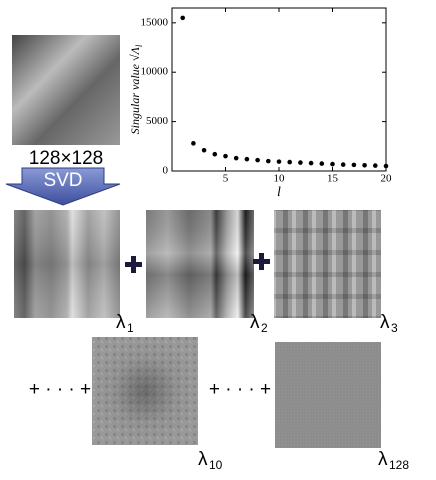 The height and width of the screenshot is (480, 436). I want to click on y-tick-label: 10000, so click(155, 72).